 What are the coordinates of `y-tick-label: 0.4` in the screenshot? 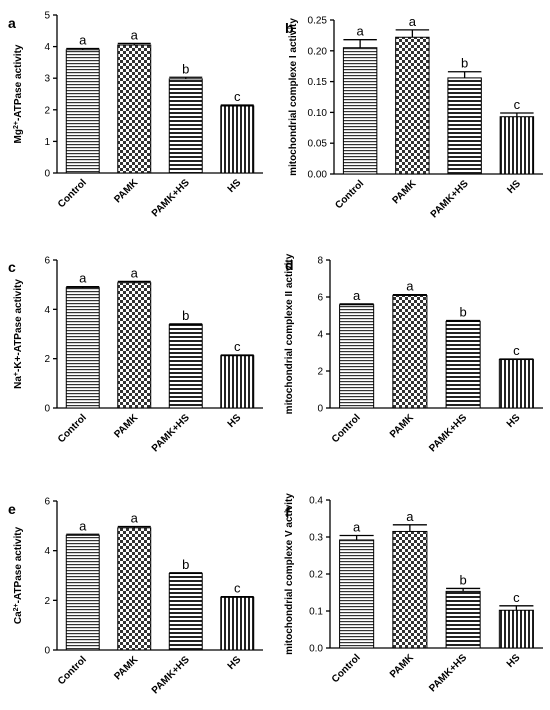 It's located at (316, 501).